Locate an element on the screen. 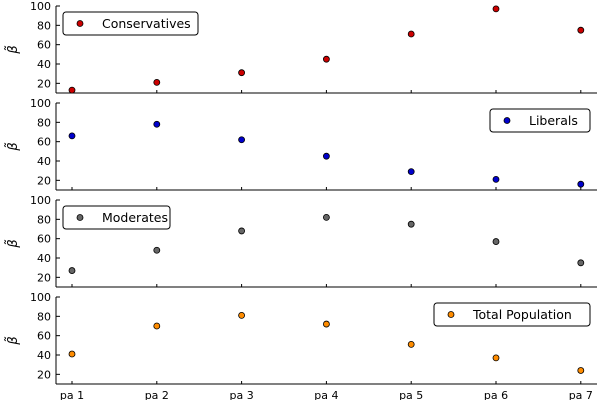 The image size is (600, 404). legend-label: Moderates is located at coordinates (135, 217).